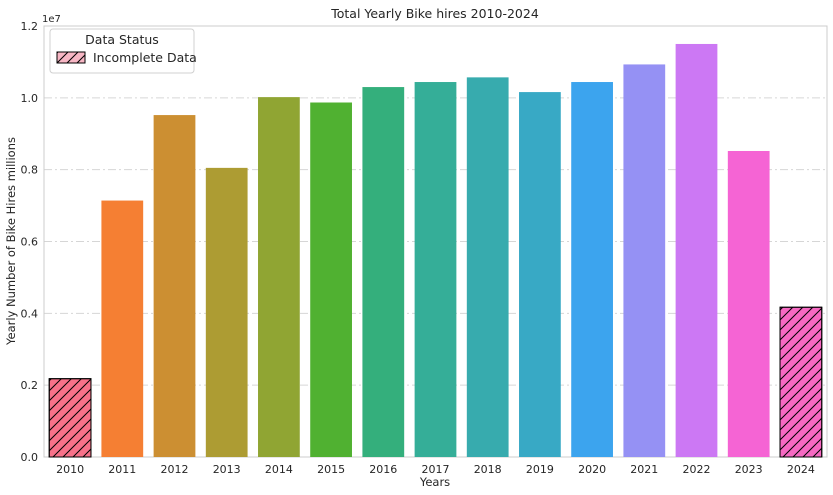  What do you see at coordinates (30, 98) in the screenshot?
I see `y-tick-label: 1.0` at bounding box center [30, 98].